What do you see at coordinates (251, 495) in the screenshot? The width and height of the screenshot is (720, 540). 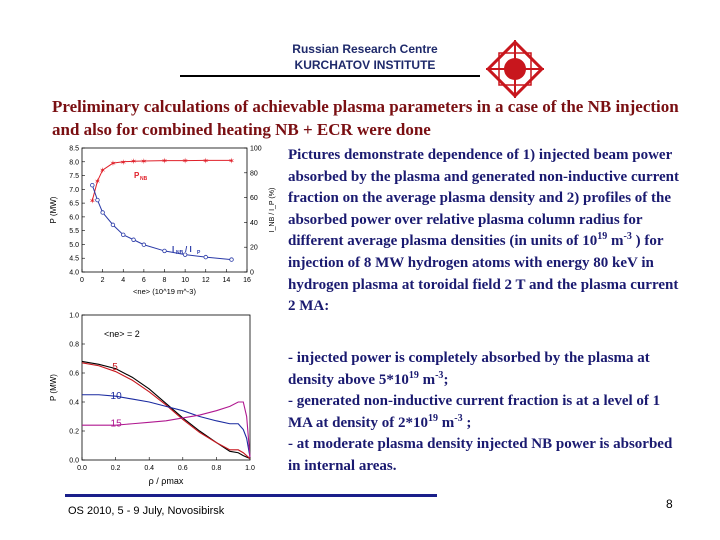 I see `footer-divider` at bounding box center [251, 495].